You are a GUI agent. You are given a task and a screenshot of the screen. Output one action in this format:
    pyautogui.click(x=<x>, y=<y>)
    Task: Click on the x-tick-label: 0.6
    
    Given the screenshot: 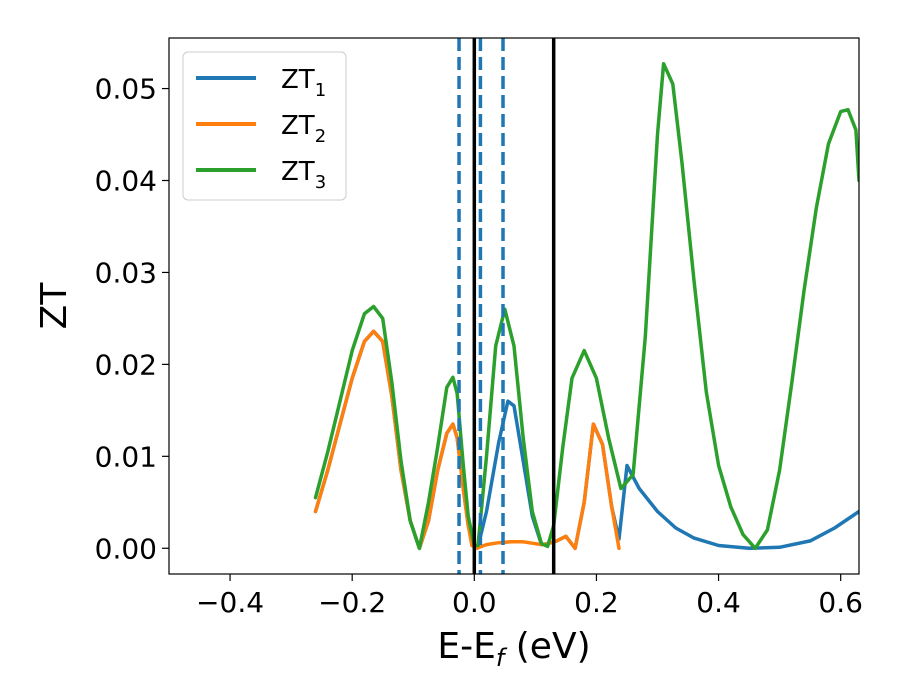 What is the action you would take?
    pyautogui.click(x=840, y=602)
    